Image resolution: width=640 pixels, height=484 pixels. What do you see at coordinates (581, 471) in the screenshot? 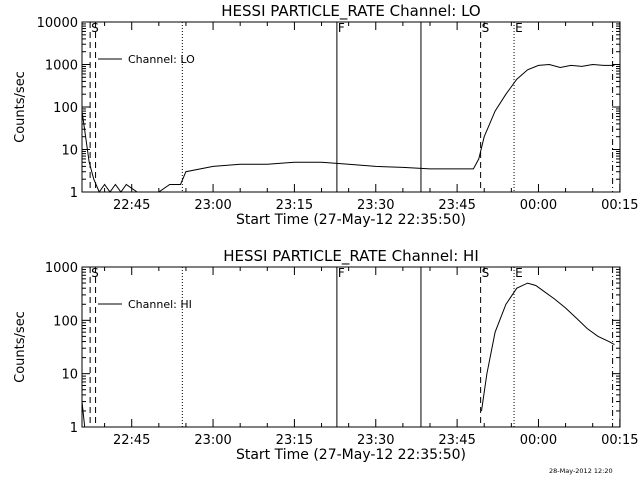
I see `footer-timestamp: 28-May-2012 12:20` at bounding box center [581, 471].